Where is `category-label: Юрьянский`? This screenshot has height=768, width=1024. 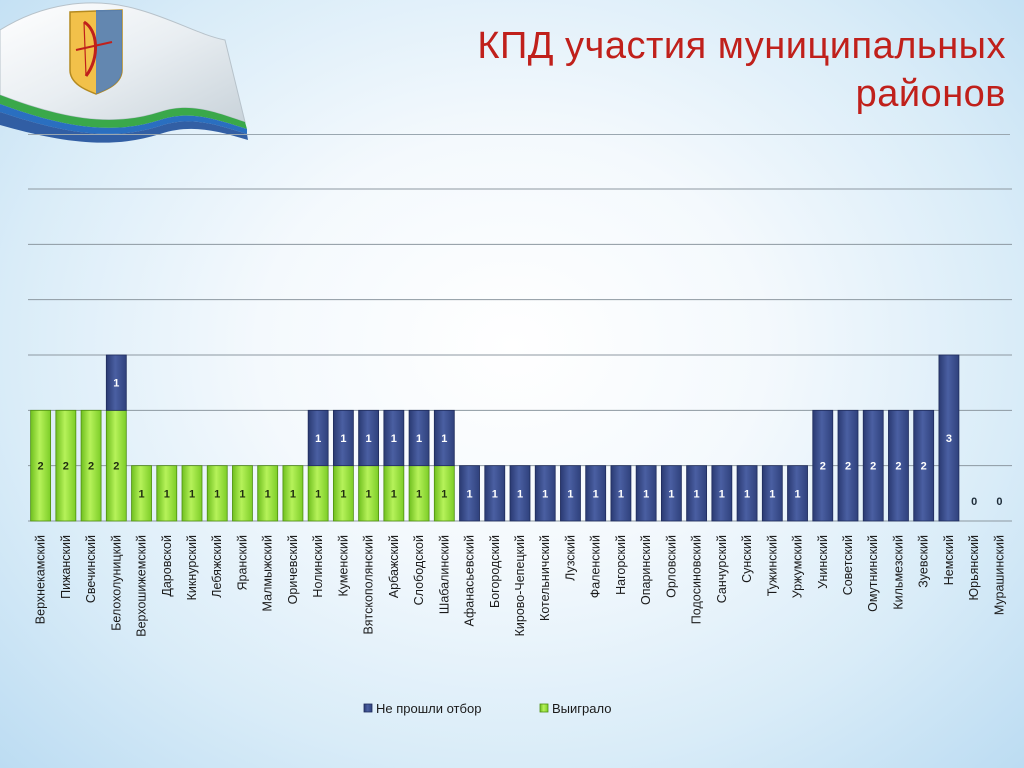 category-label: Юрьянский is located at coordinates (974, 567).